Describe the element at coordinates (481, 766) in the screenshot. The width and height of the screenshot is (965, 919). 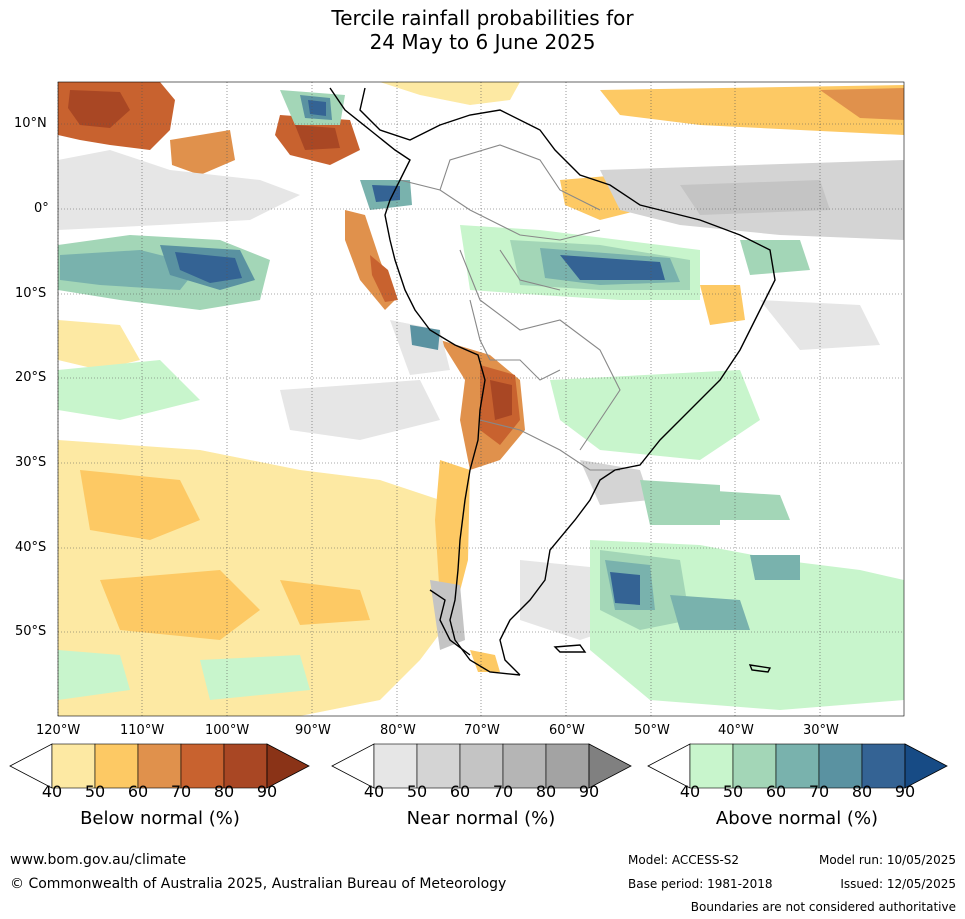
I see `colorbar-near-normal` at that location.